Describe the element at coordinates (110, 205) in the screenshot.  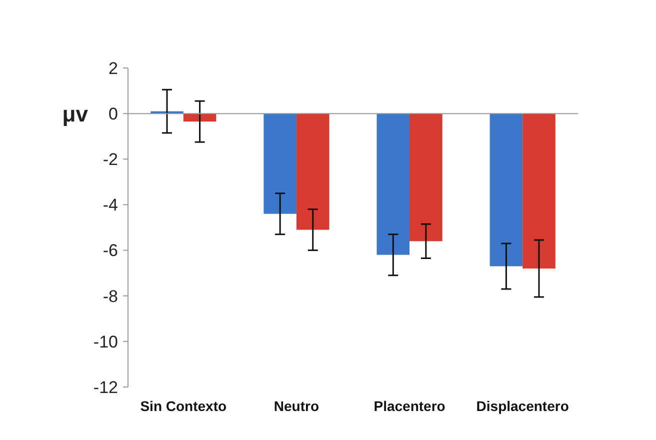
I see `y-tick-label: -4` at that location.